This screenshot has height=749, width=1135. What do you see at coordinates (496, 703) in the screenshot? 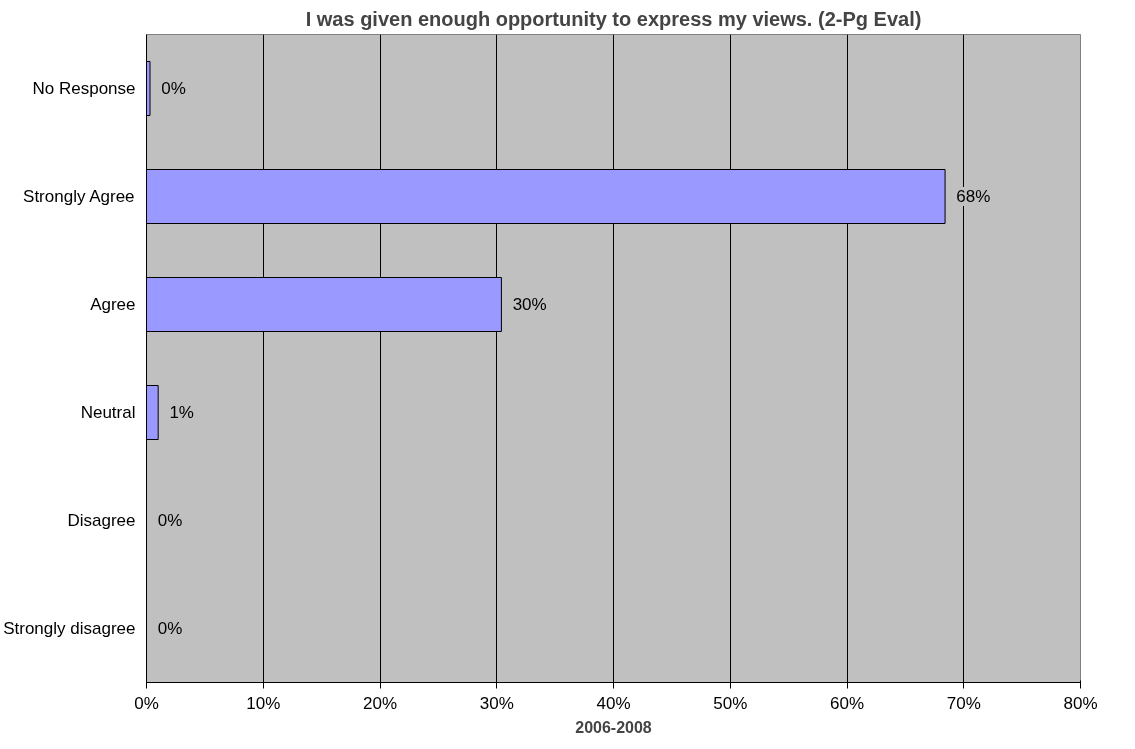
I see `x-tick-label: 30%` at bounding box center [496, 703].